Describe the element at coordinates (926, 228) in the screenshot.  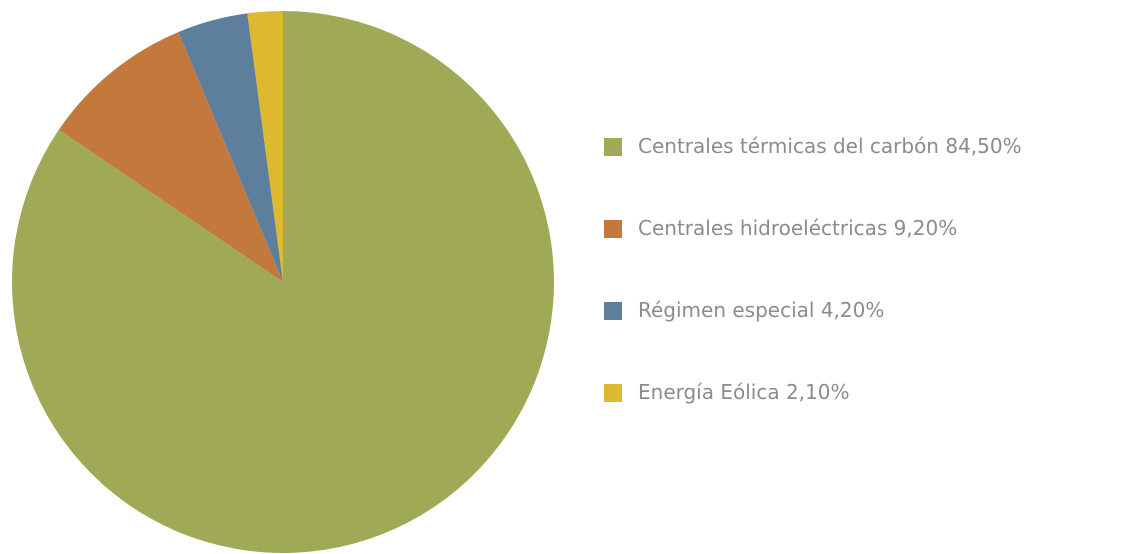
I see `legend-value: 9,20%` at that location.